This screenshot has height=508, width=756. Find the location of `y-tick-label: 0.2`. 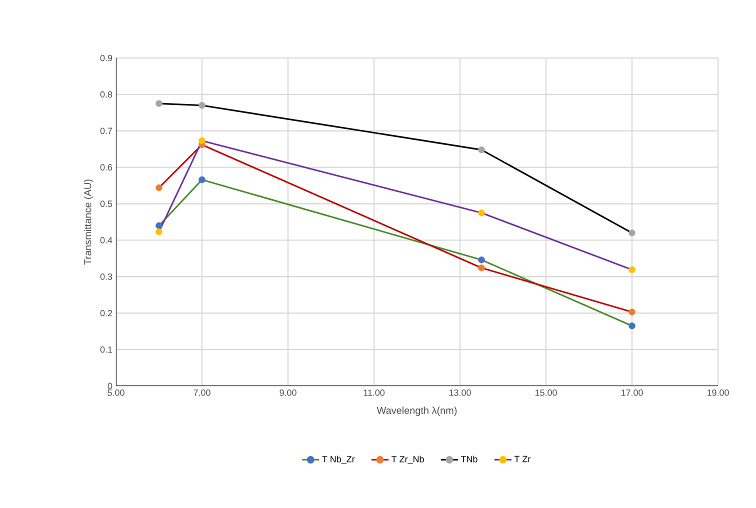

y-tick-label: 0.2 is located at coordinates (106, 313).